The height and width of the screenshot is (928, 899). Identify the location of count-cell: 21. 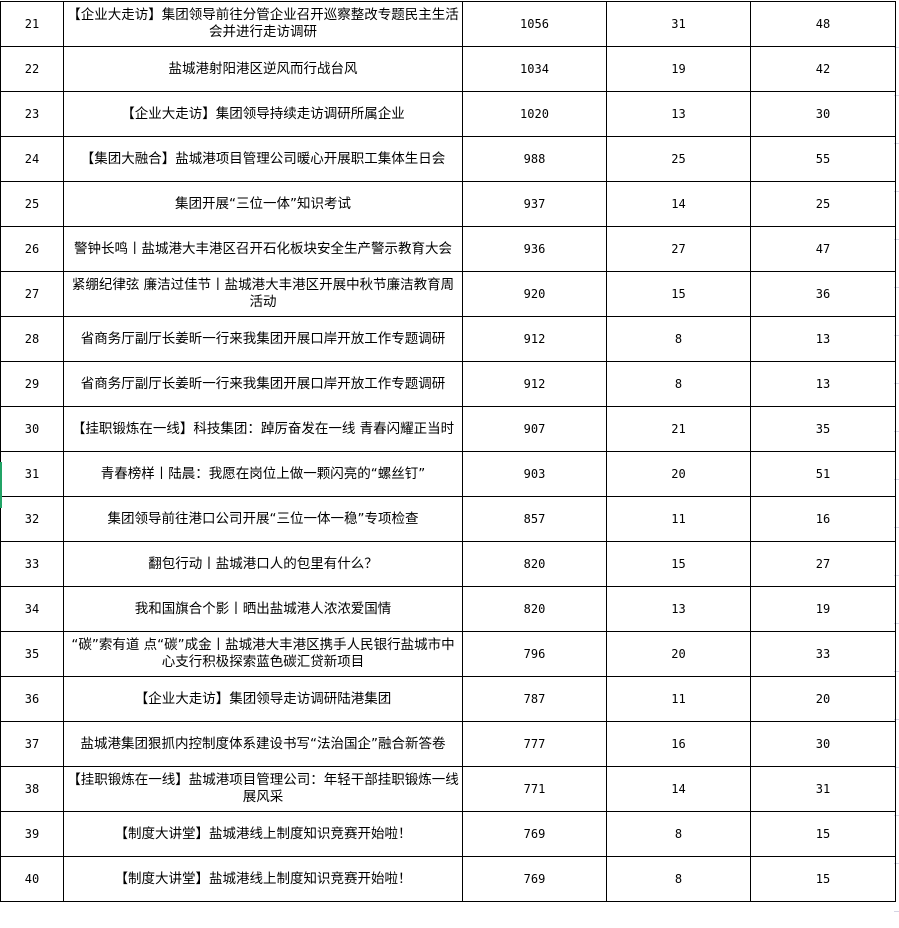
(678, 429).